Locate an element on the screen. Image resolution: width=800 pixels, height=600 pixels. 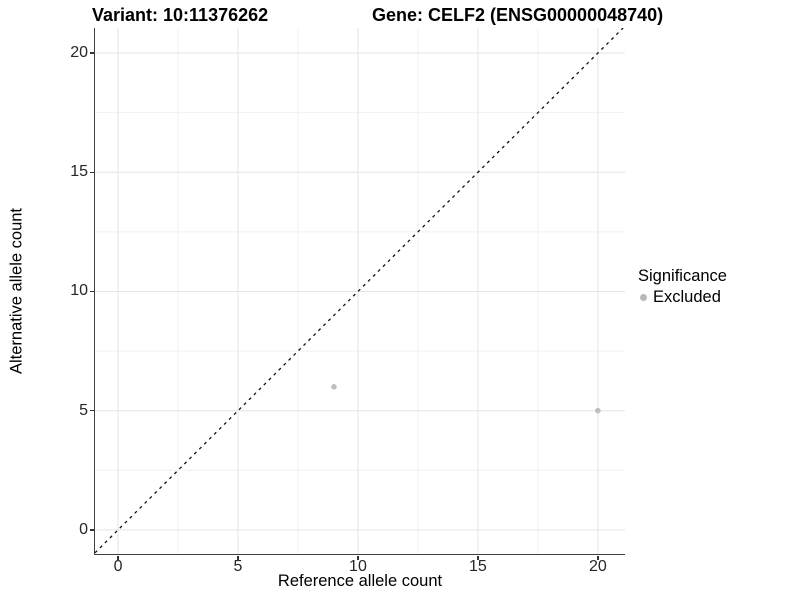
legend-items: Excluded is located at coordinates (682, 297).